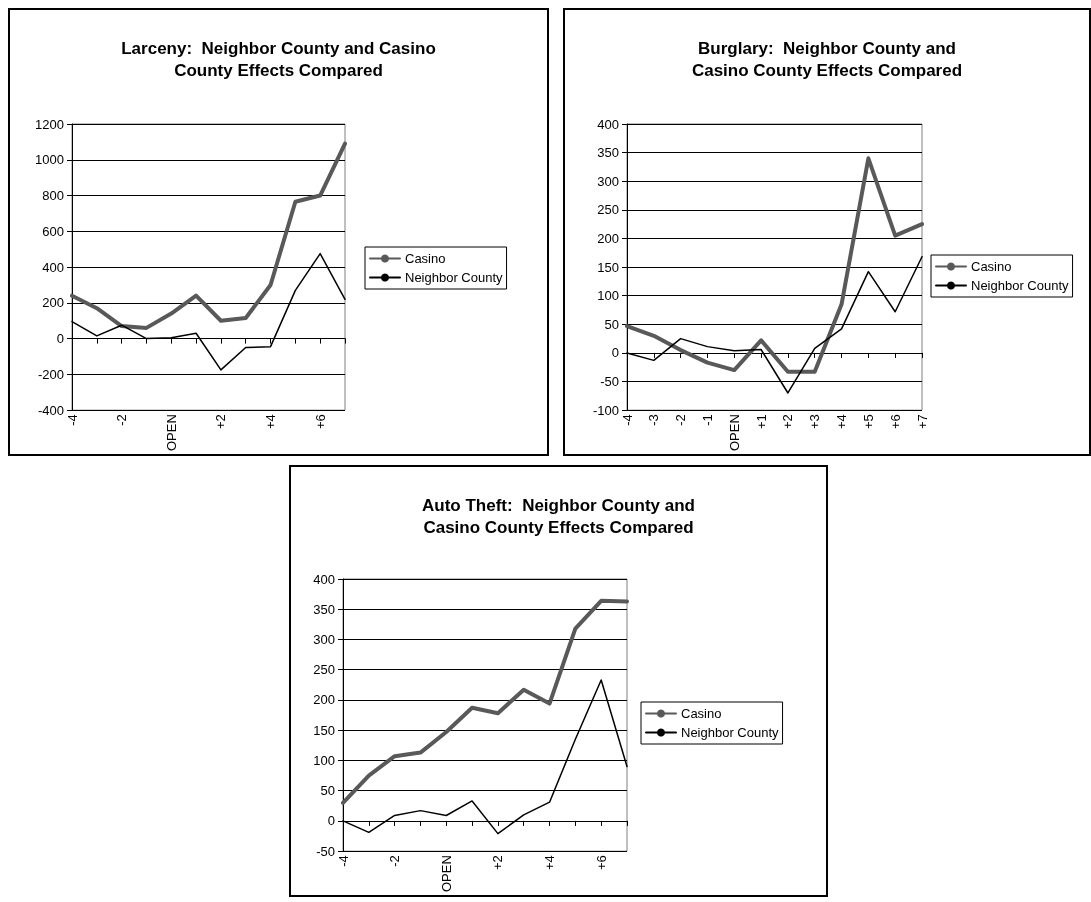  Describe the element at coordinates (278, 59) in the screenshot. I see `chart-title: Larceny: Neighbor County and Casino County Effects Compared` at that location.